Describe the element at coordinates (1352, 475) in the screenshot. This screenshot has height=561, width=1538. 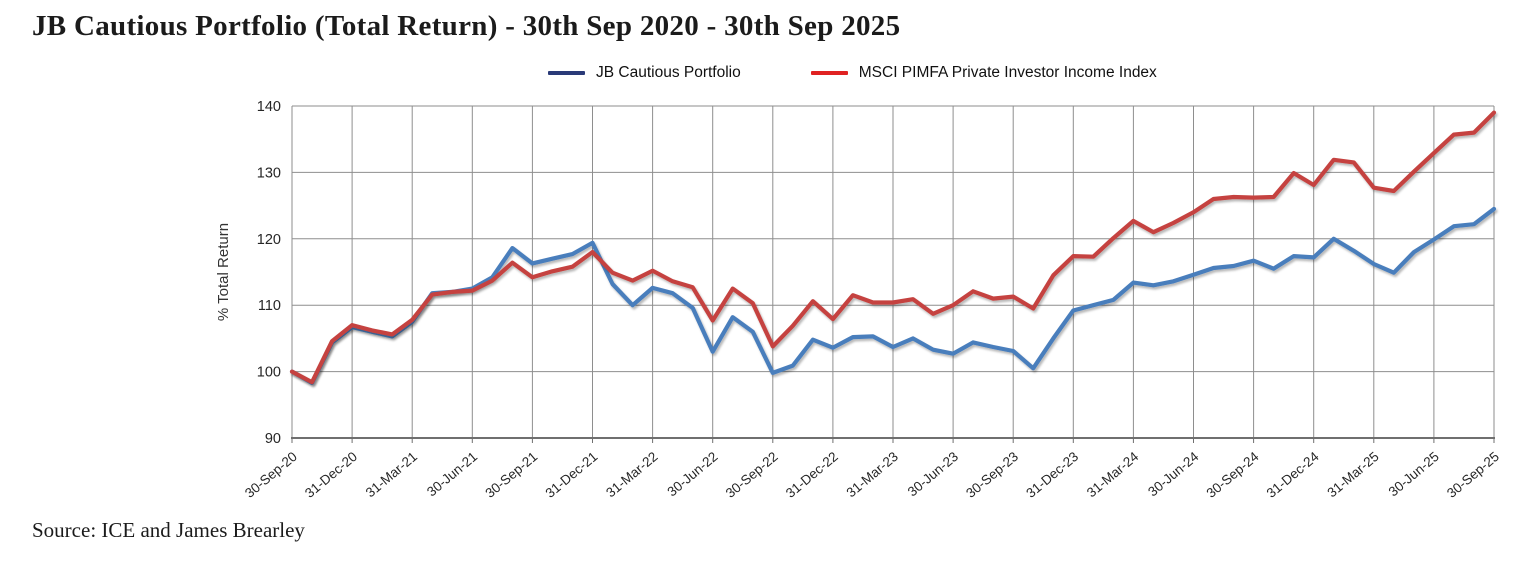
I see `svg-text: 31-Mar-25` at that location.